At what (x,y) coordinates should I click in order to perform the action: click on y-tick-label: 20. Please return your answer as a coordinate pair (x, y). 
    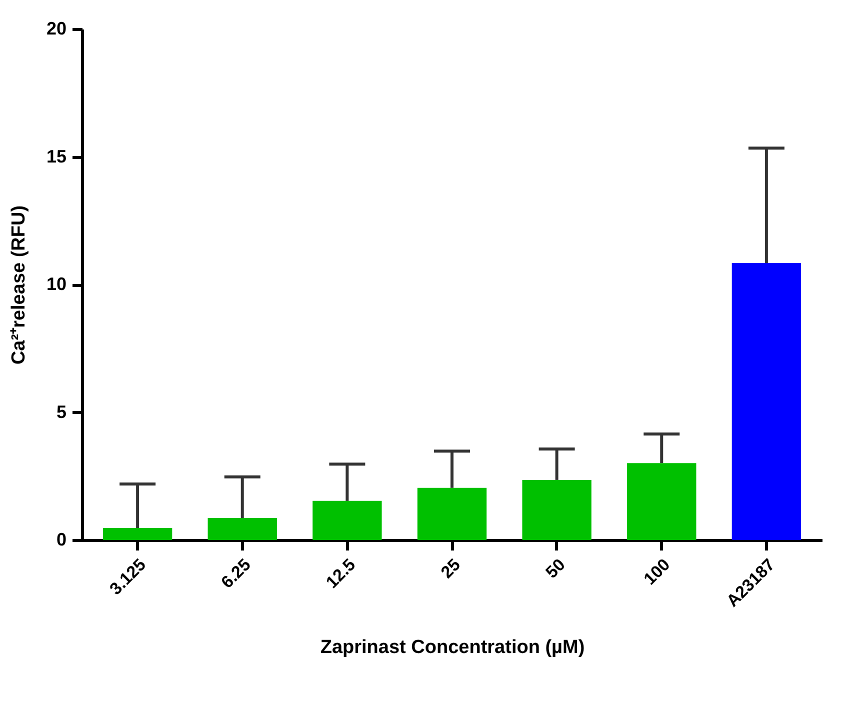
    Looking at the image, I should click on (56, 28).